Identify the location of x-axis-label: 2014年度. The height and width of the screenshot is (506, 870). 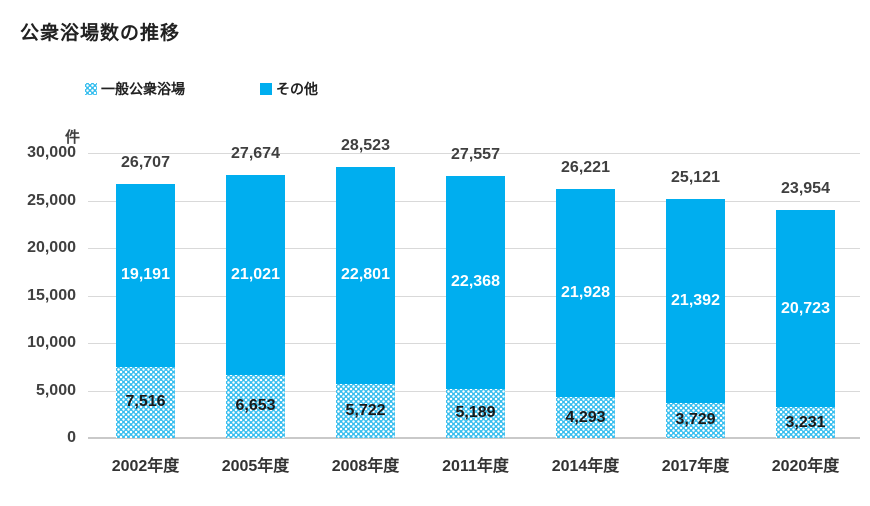
(585, 466).